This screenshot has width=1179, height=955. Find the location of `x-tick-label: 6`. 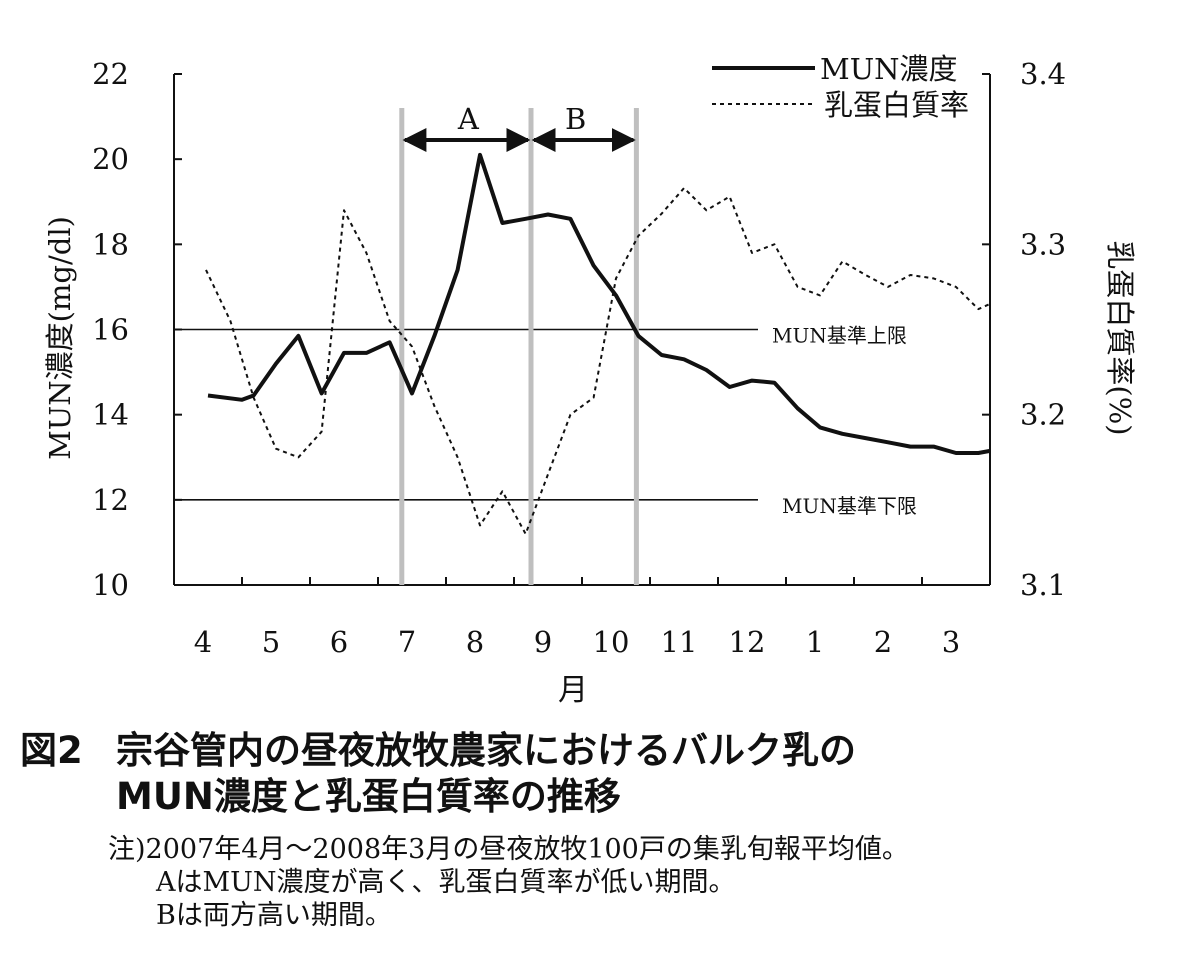

x-tick-label: 6 is located at coordinates (339, 642).